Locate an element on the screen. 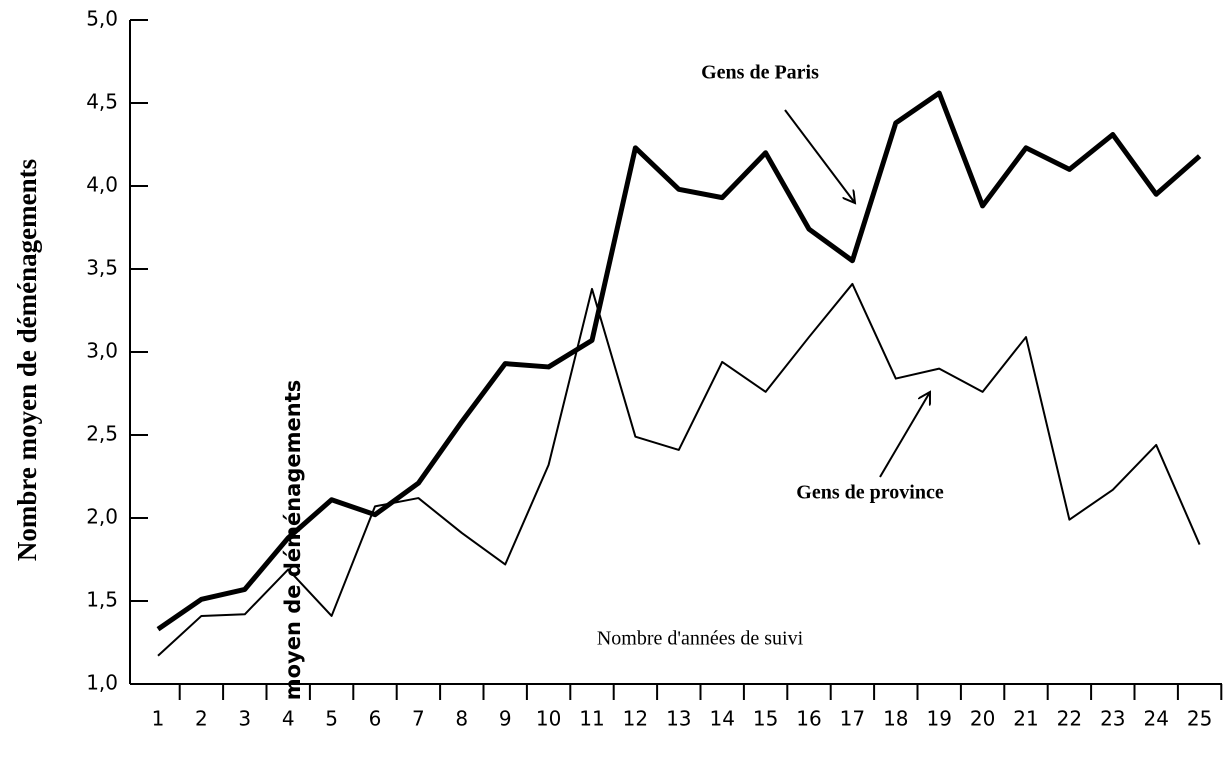 The image size is (1224, 769). annotation: Gens de Paris is located at coordinates (760, 73).